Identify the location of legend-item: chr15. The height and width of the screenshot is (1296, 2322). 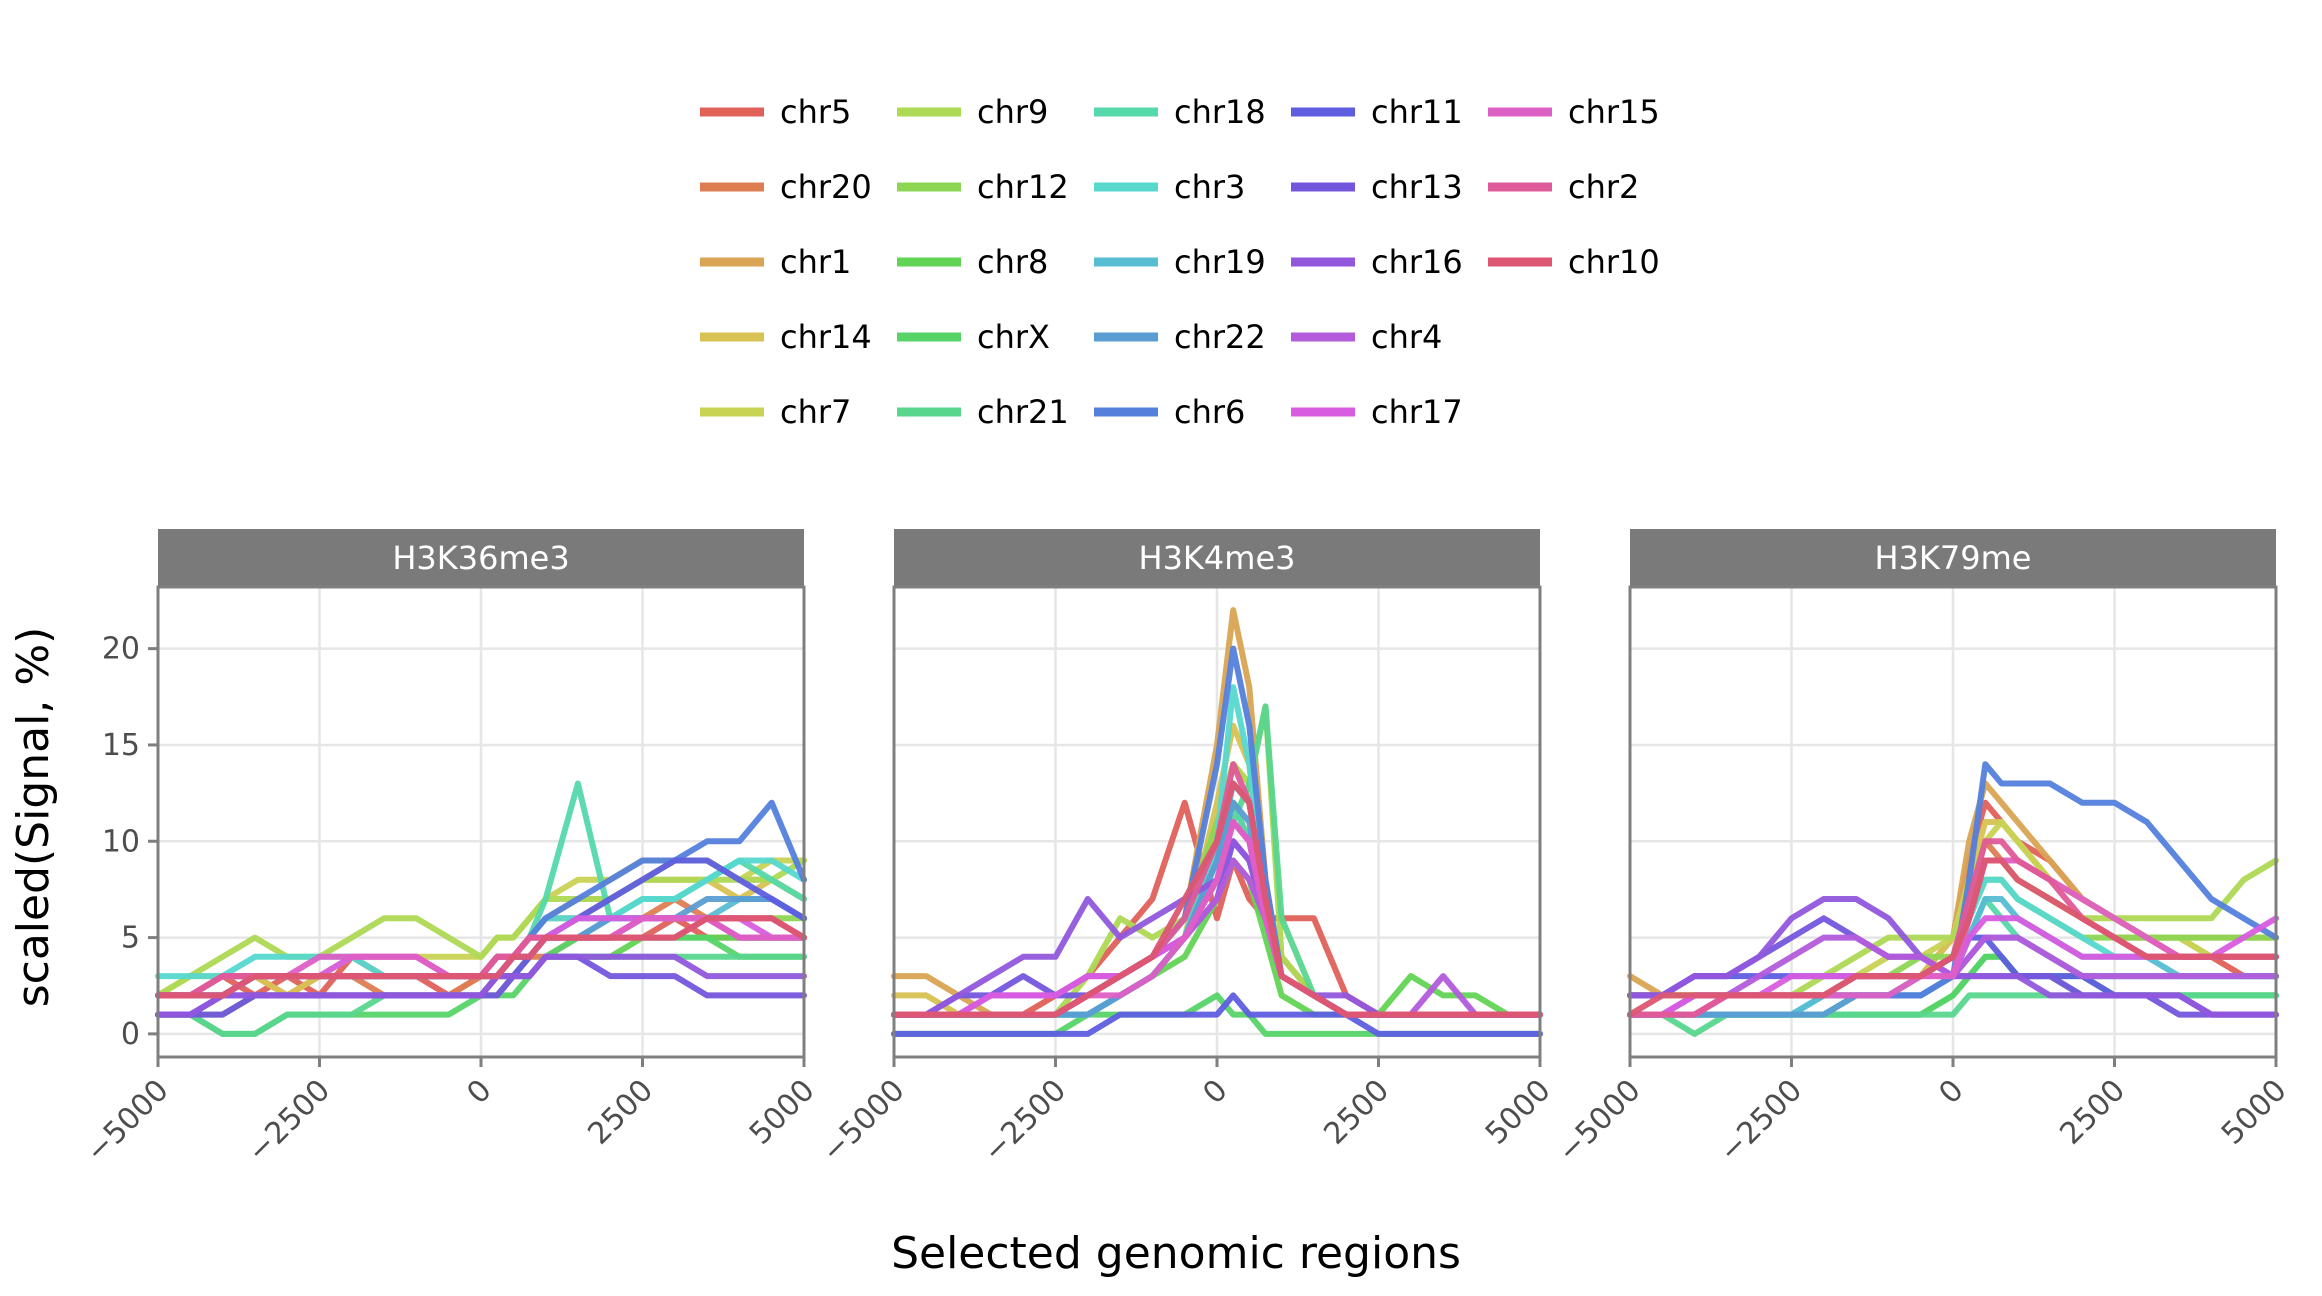
(1574, 112).